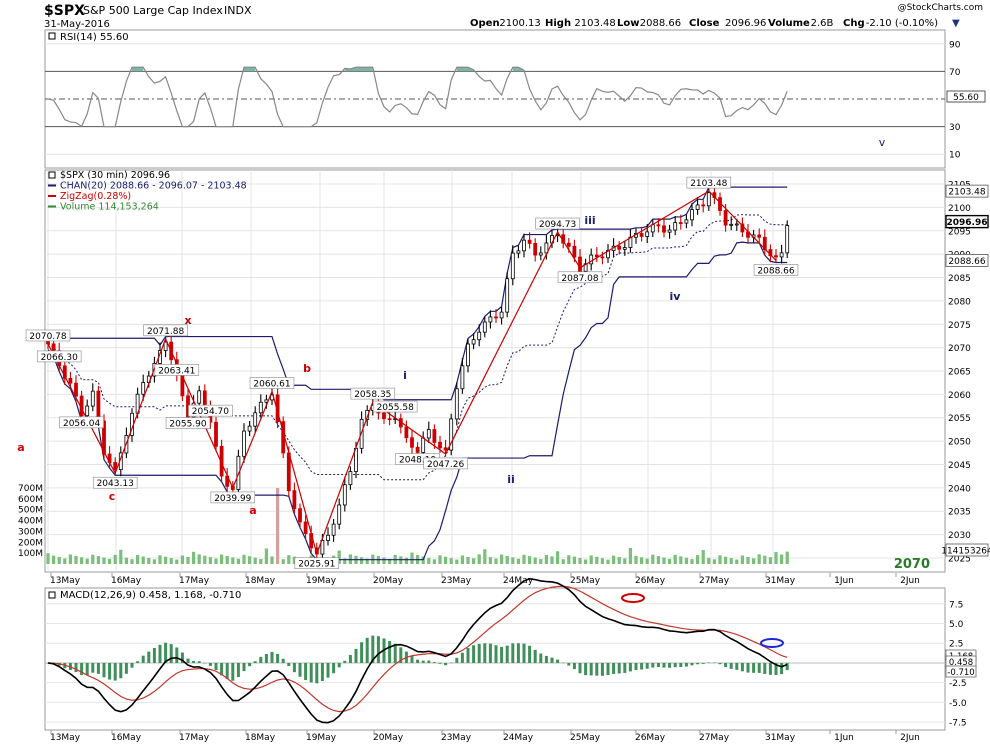 The image size is (990, 744). I want to click on pivot-label: 2094.73, so click(557, 225).